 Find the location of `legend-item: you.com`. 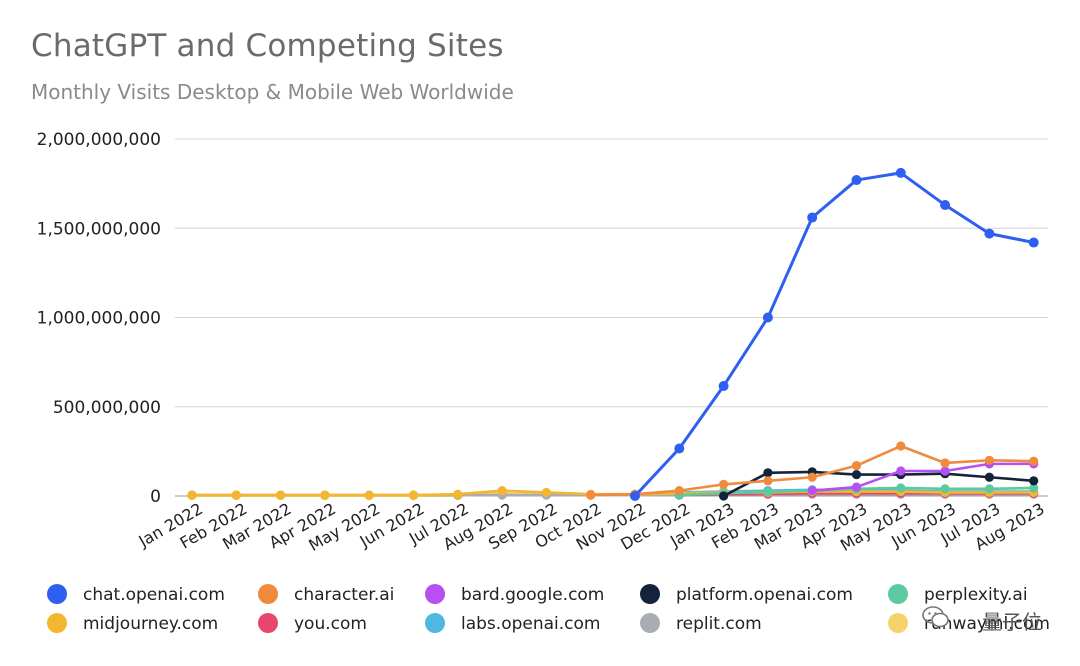

legend-item: you.com is located at coordinates (312, 623).